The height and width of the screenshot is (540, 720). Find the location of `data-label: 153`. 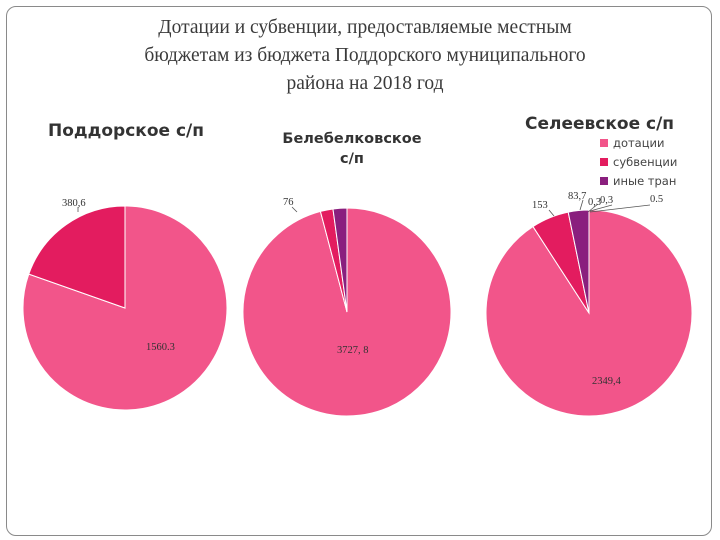

data-label: 153 is located at coordinates (540, 205).